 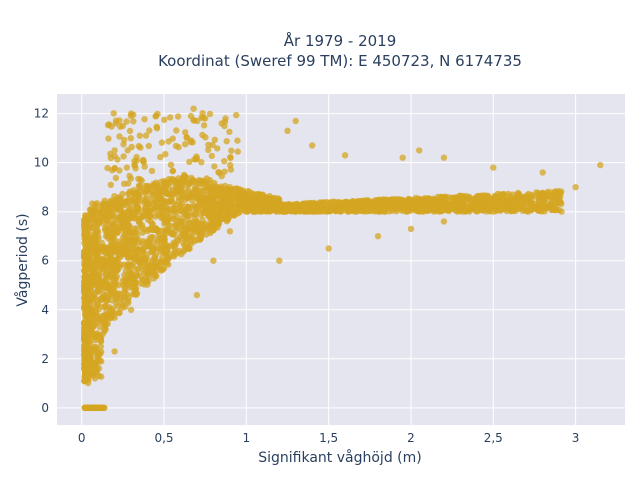 What do you see at coordinates (45, 212) in the screenshot?
I see `y-tick-label: 8` at bounding box center [45, 212].